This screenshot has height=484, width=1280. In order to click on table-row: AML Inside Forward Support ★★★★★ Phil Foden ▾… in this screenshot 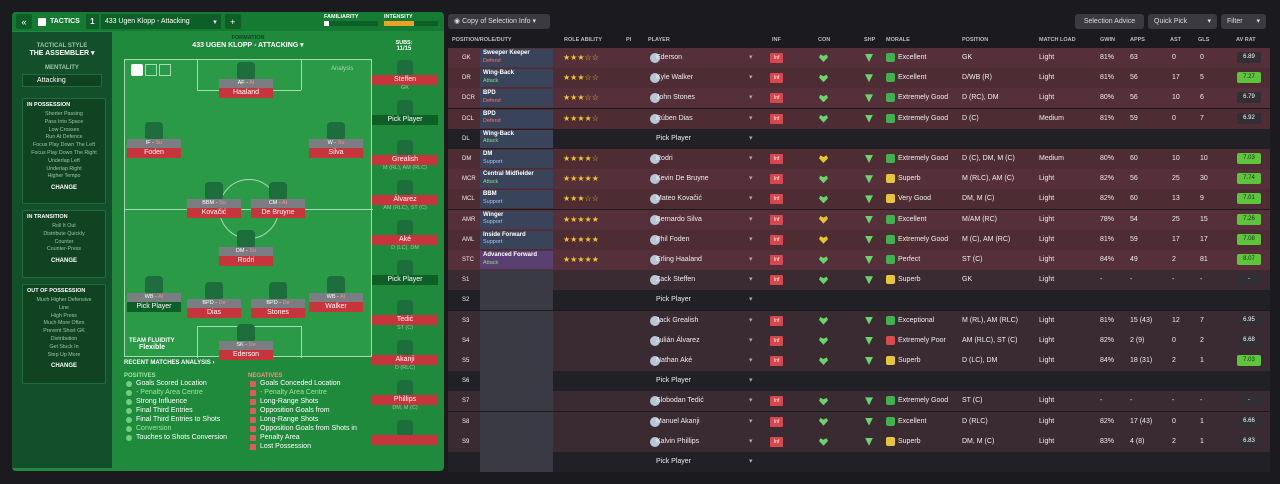, I will do `click(859, 239)`.